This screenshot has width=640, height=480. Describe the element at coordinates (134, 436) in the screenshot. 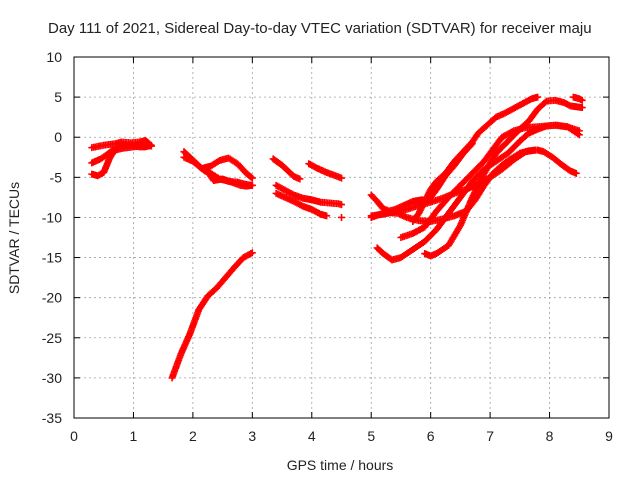

I see `x-tick-label: 1` at that location.